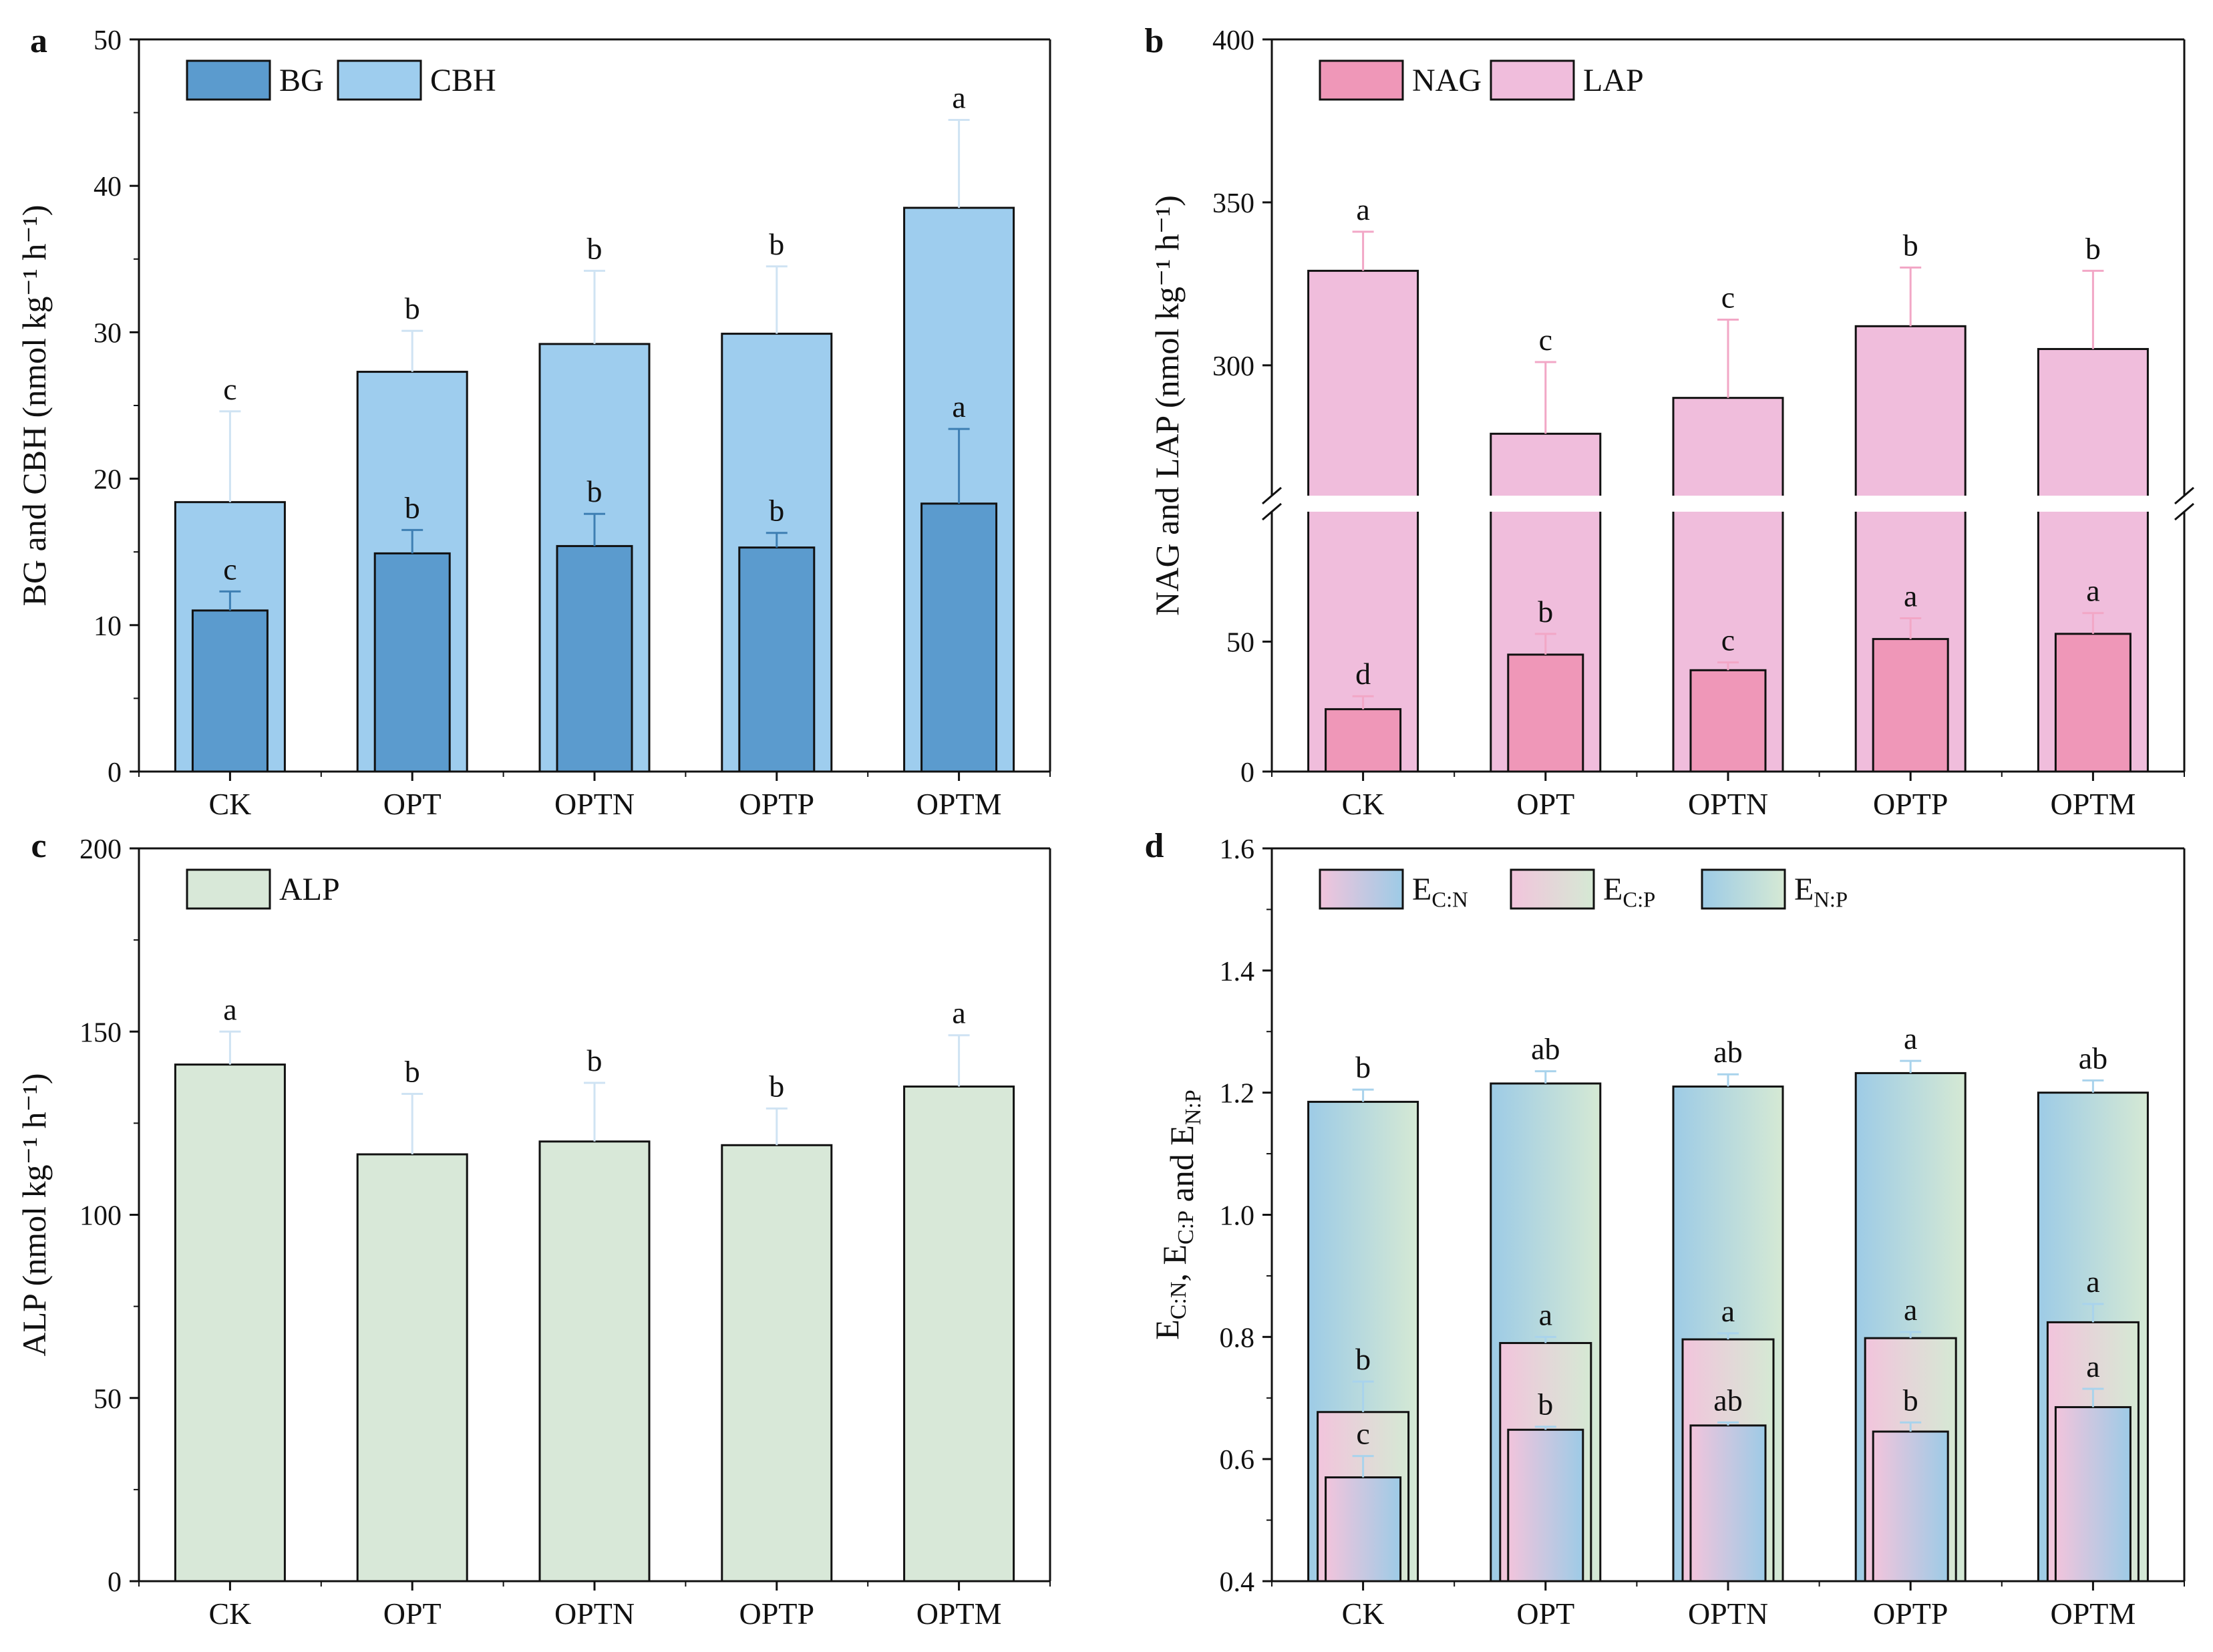 This screenshot has height=1652, width=2213. I want to click on legend: EC:N EC:P EN:P, so click(1583, 890).